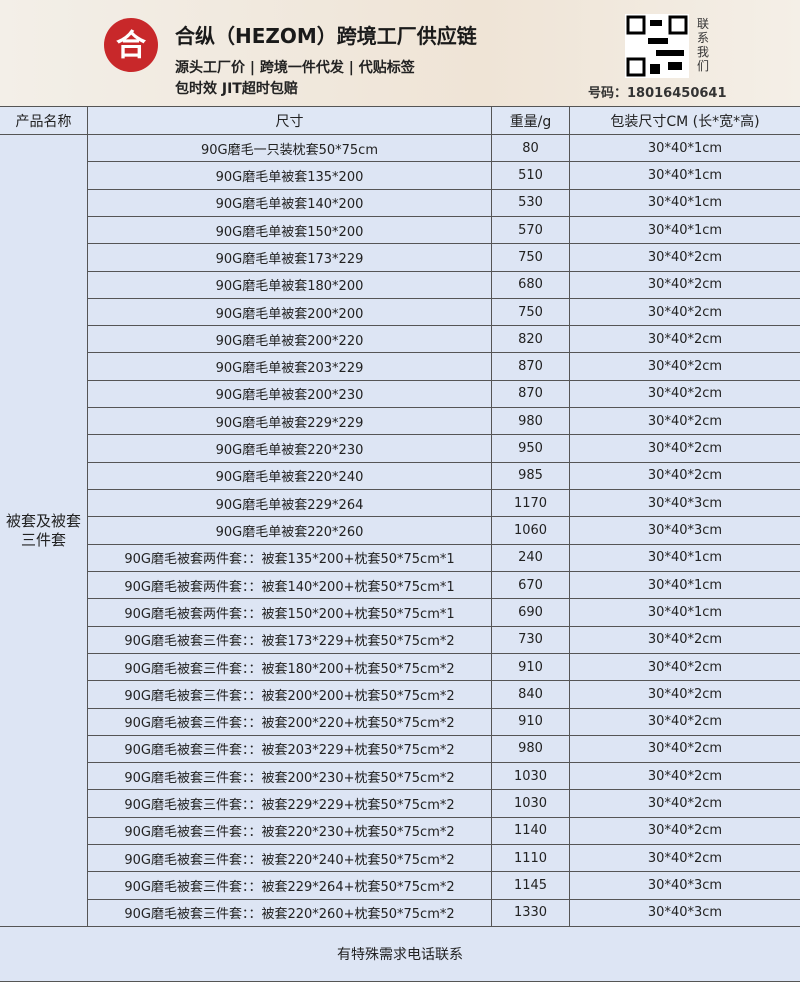 The height and width of the screenshot is (982, 800). Describe the element at coordinates (295, 68) in the screenshot. I see `subtitle: 源头工厂价 | 跨境一件代发 | 代贴标签` at that location.